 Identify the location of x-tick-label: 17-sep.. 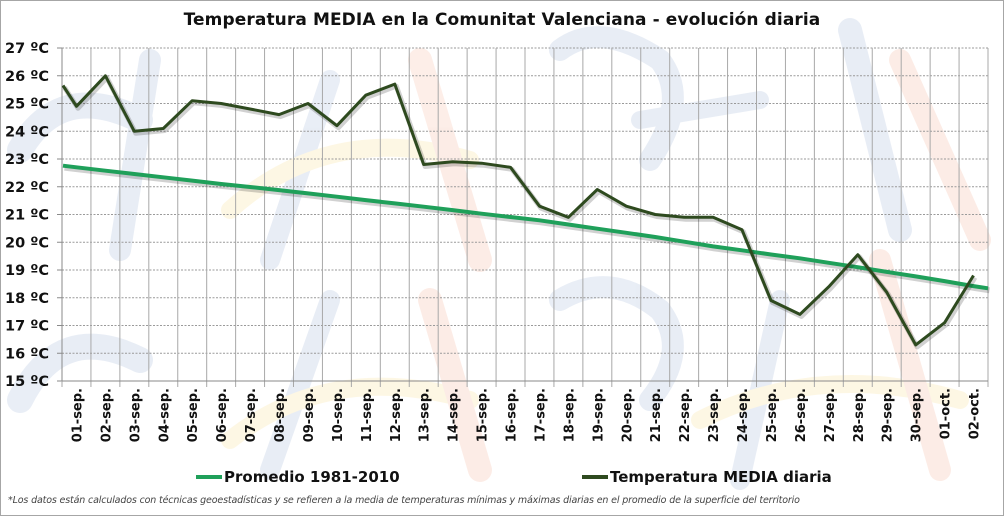
(540, 415).